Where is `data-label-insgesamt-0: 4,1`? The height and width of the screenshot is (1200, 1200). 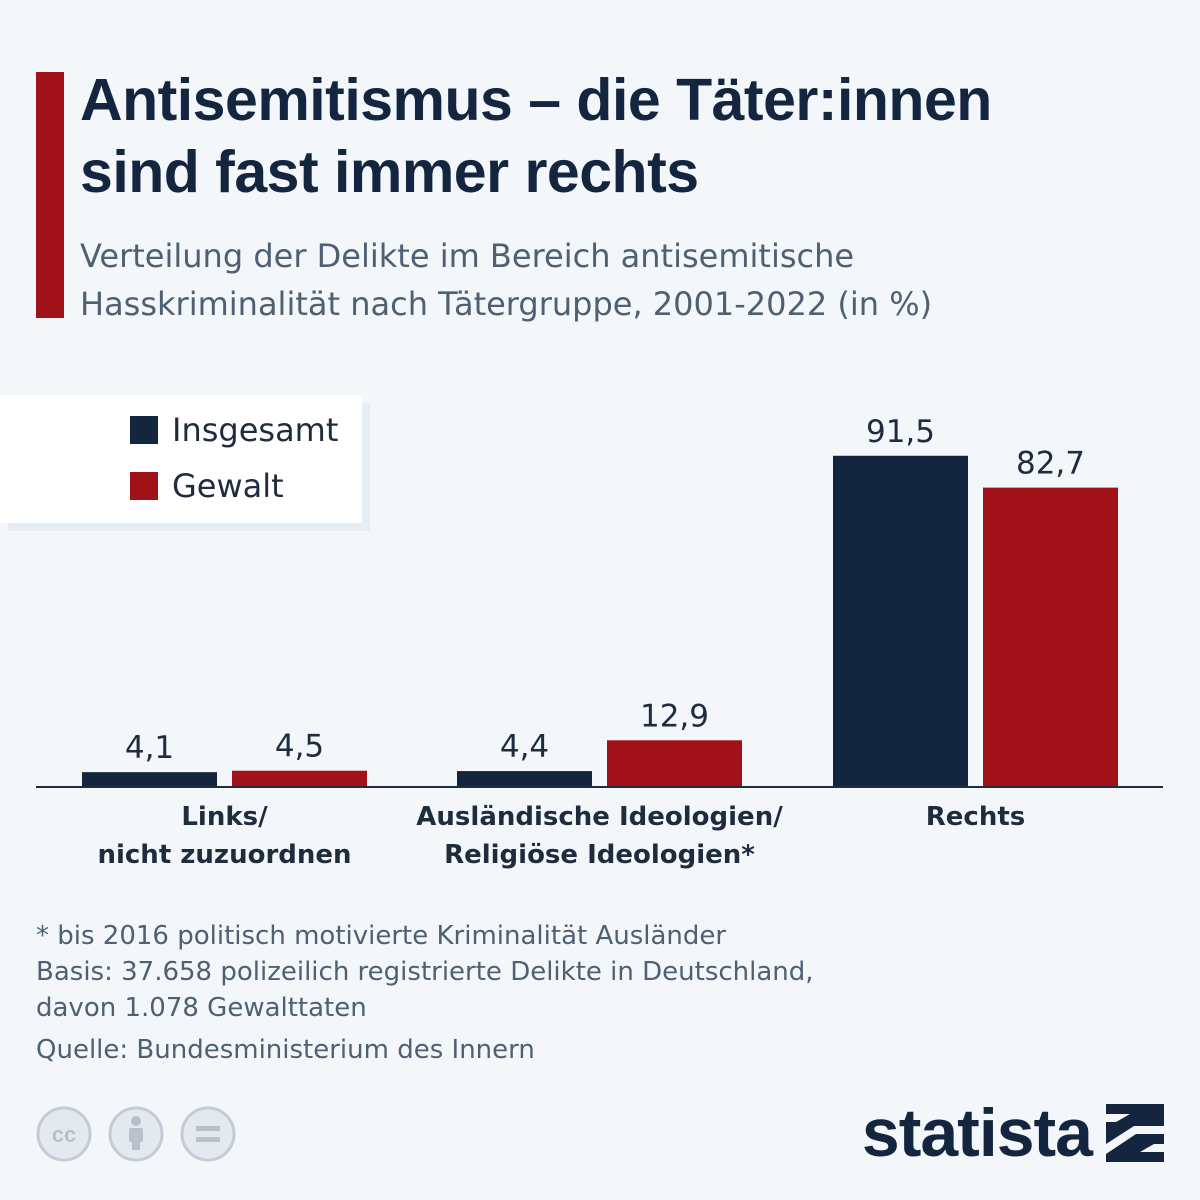
data-label-insgesamt-0: 4,1 is located at coordinates (149, 748).